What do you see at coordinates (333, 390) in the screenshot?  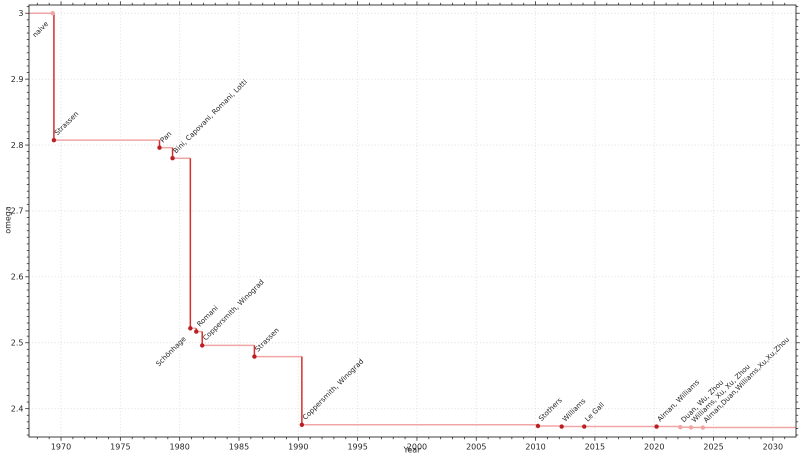 I see `data-point-label: Coppersmith, Winograd` at bounding box center [333, 390].